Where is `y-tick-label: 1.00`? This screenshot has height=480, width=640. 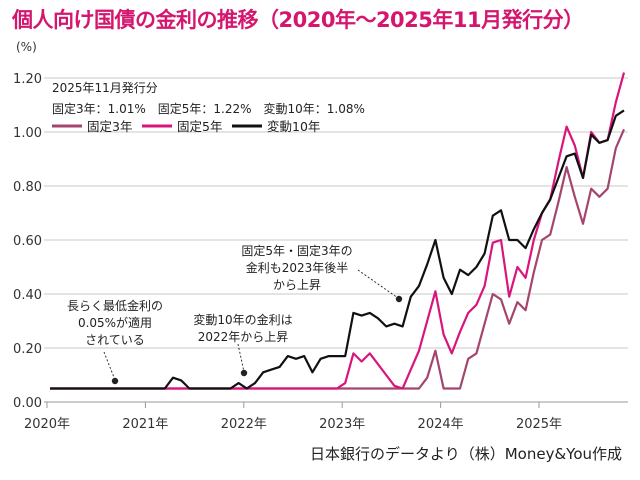 y-tick-label: 1.00 is located at coordinates (27, 133).